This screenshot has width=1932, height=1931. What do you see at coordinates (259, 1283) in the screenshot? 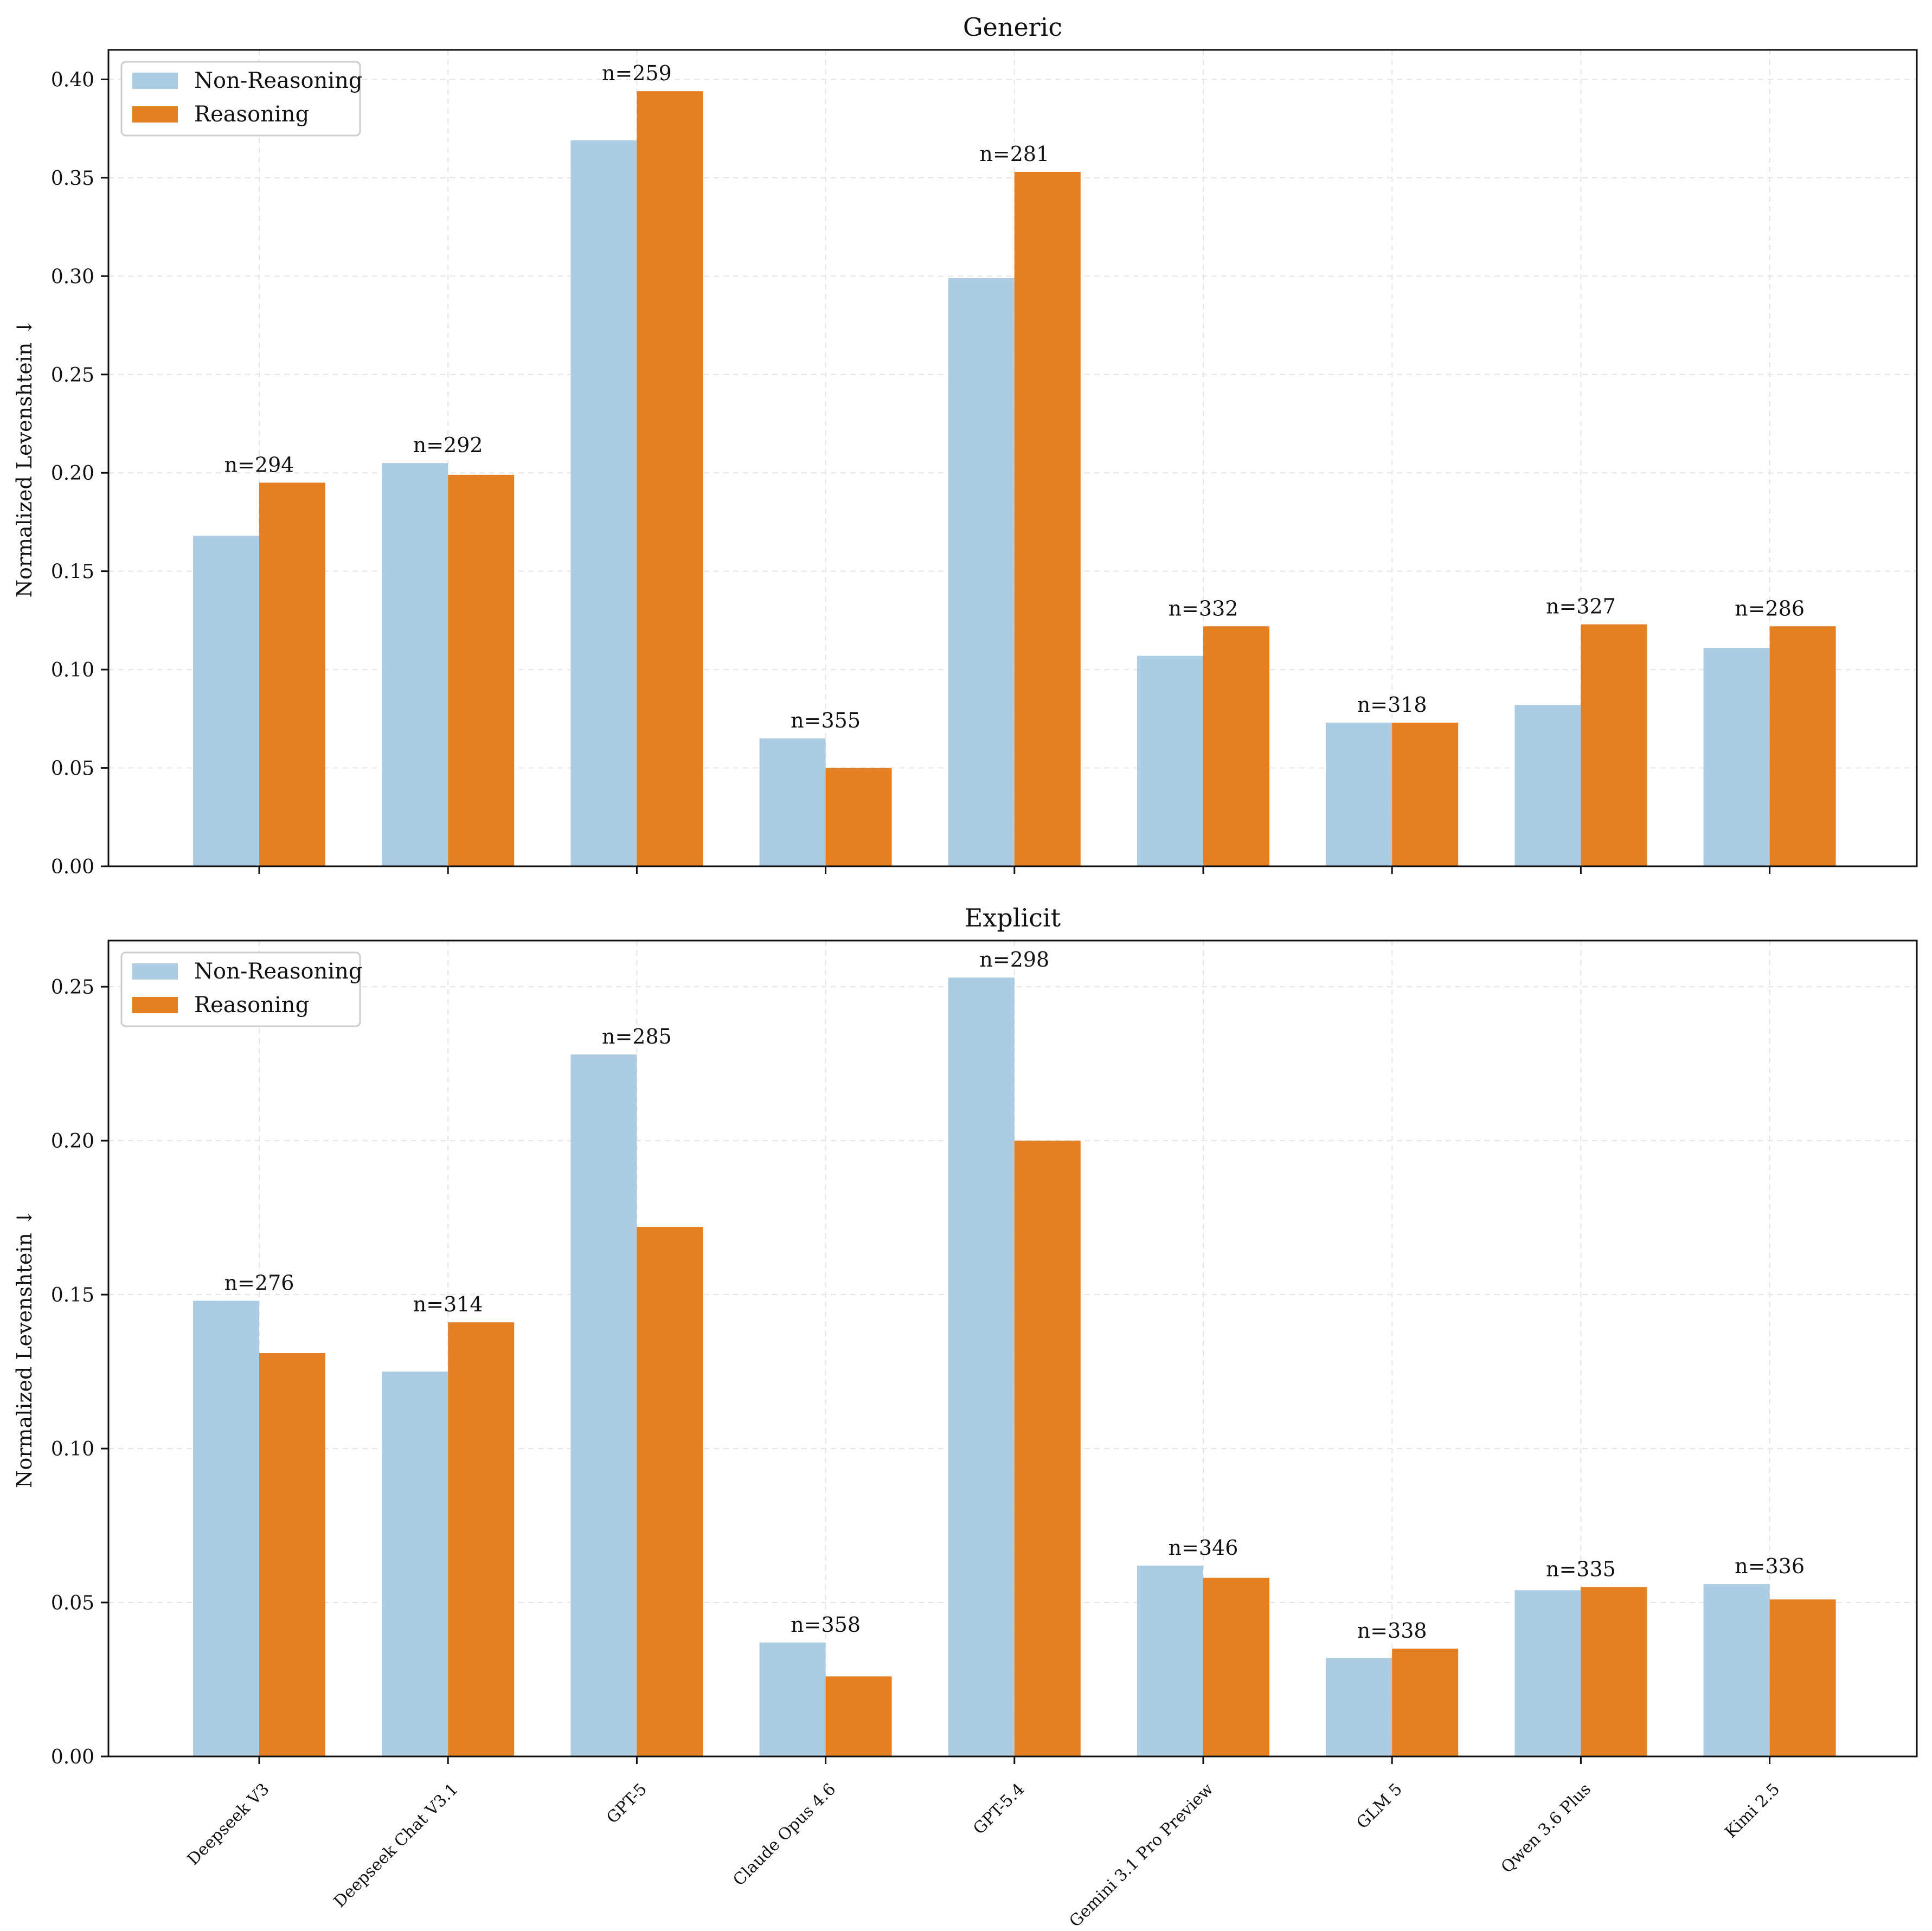
I see `sample-size-label: n=276` at bounding box center [259, 1283].